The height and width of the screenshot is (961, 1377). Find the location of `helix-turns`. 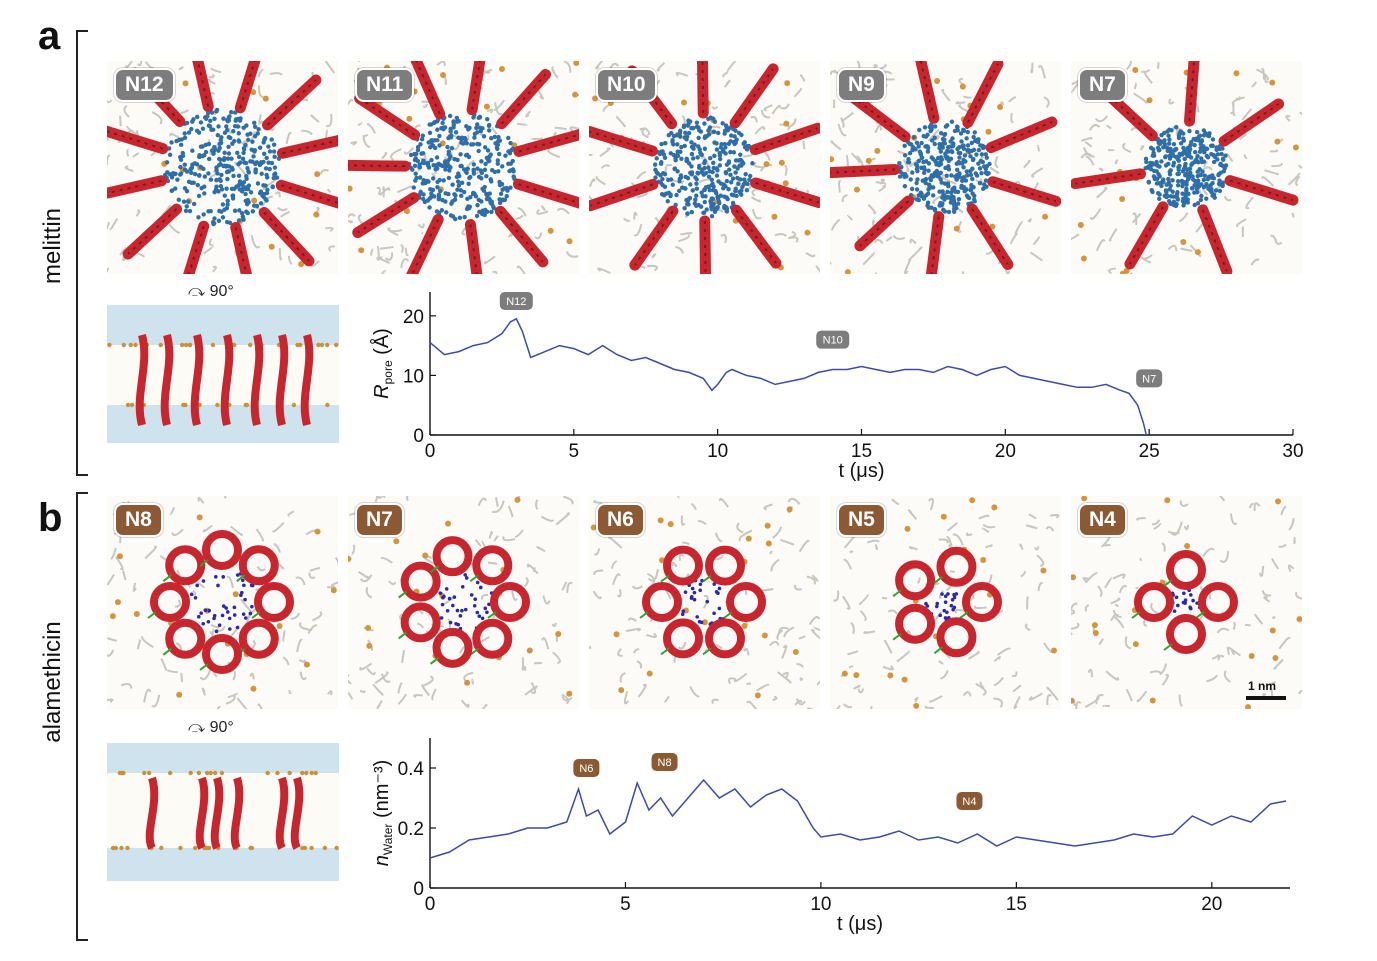

helix-turns is located at coordinates (523, 99).